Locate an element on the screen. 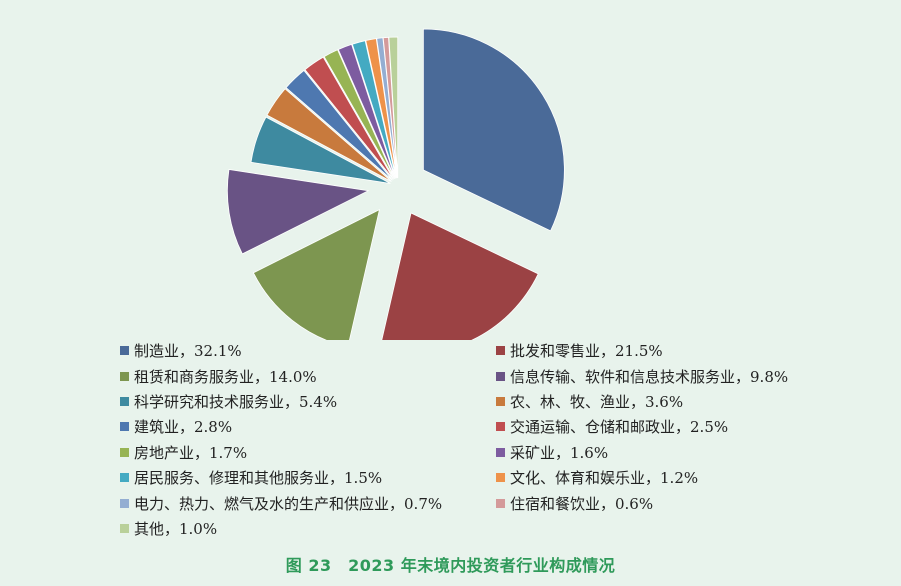 The height and width of the screenshot is (586, 901). legend-item: 农、林、牧、渔业，3.6% is located at coordinates (688, 401).